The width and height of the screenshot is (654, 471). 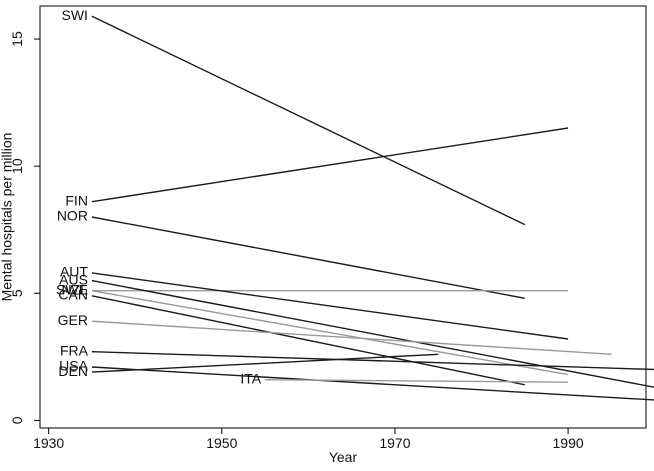 I want to click on series-label-usa: USA, so click(x=73, y=366).